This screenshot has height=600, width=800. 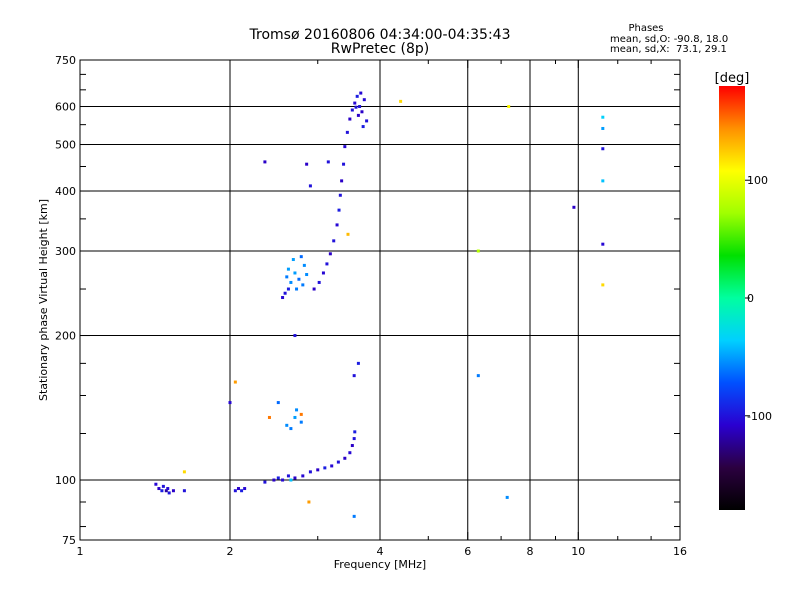 What do you see at coordinates (680, 551) in the screenshot?
I see `x-tick-label: 16` at bounding box center [680, 551].